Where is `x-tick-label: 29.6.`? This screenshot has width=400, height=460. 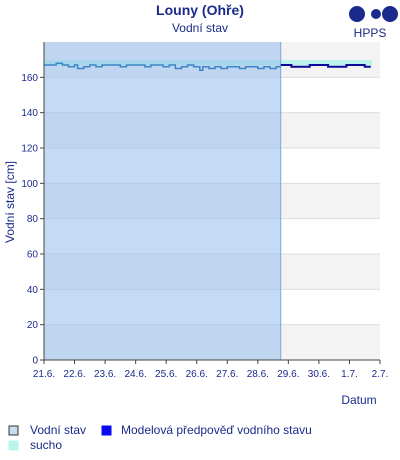 x-tick-label: 29.6. is located at coordinates (288, 374).